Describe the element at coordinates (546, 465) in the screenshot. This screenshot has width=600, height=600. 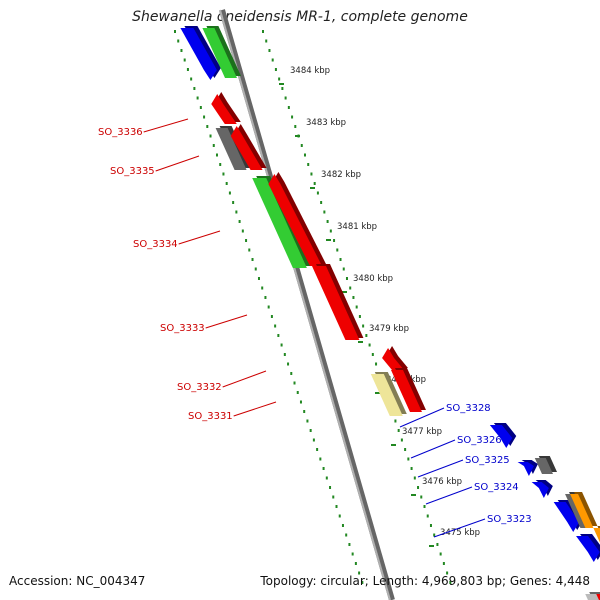
I see `gene-gray-right` at that location.